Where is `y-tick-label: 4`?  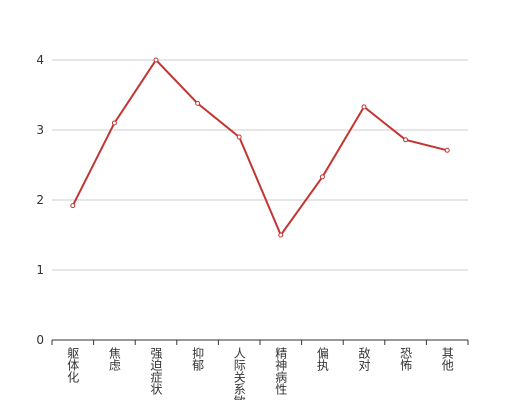 y-tick-label: 4 is located at coordinates (40, 60).